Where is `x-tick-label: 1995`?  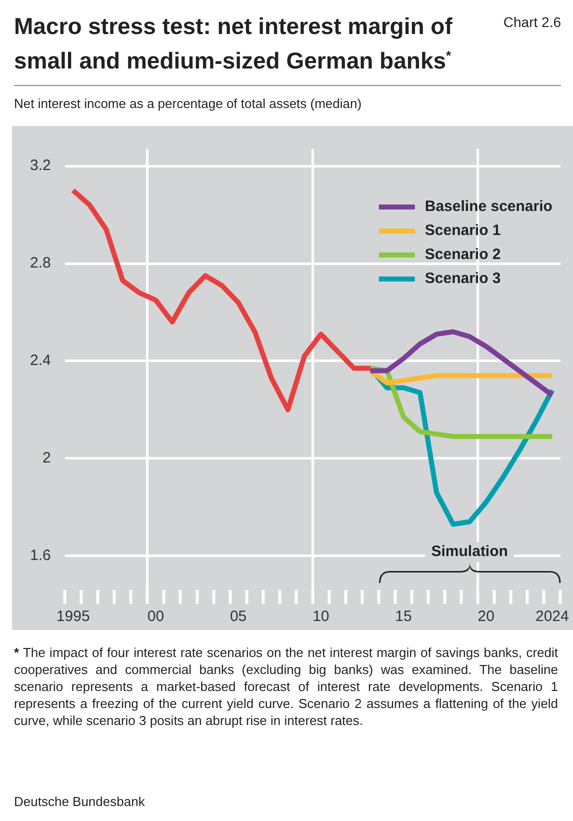
x-tick-label: 1995 is located at coordinates (73, 617).